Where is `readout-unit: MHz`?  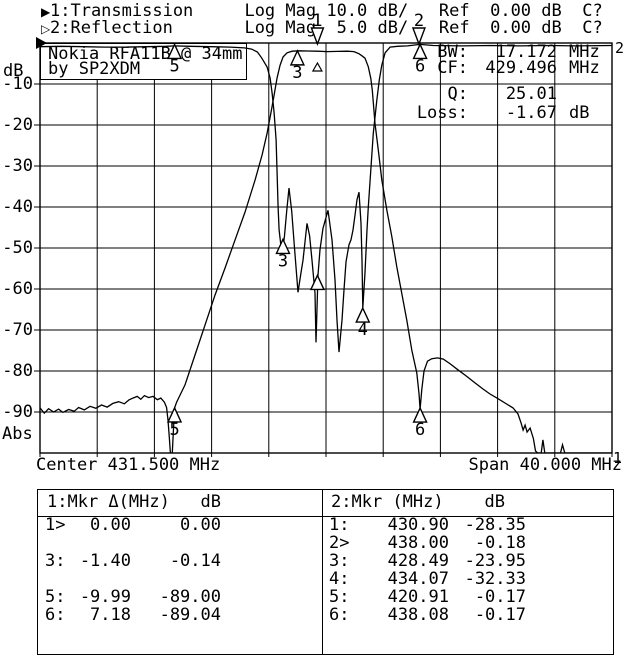 readout-unit: MHz is located at coordinates (584, 68).